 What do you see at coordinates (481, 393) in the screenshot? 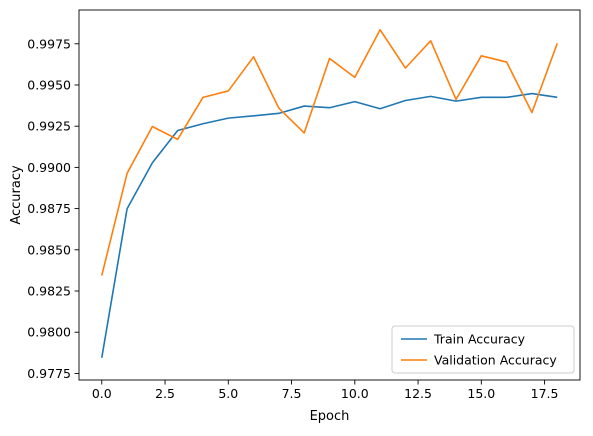
I see `x-tick-label: 15.0` at bounding box center [481, 393].